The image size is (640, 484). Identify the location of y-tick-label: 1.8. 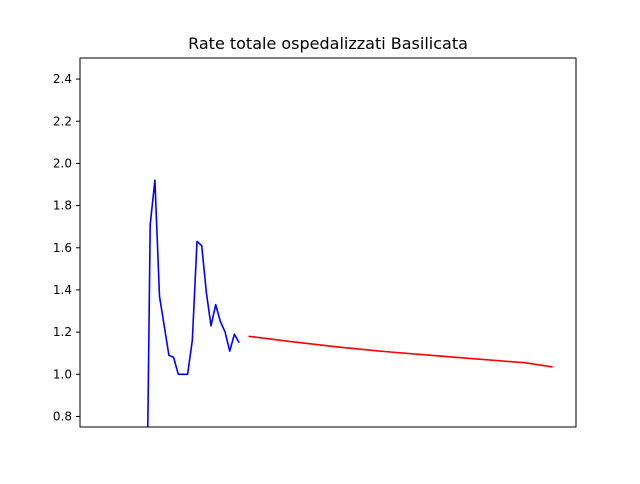
(62, 206).